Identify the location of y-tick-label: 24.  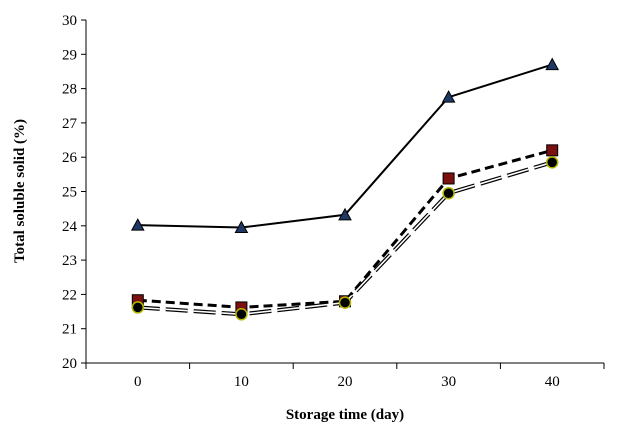
(70, 227).